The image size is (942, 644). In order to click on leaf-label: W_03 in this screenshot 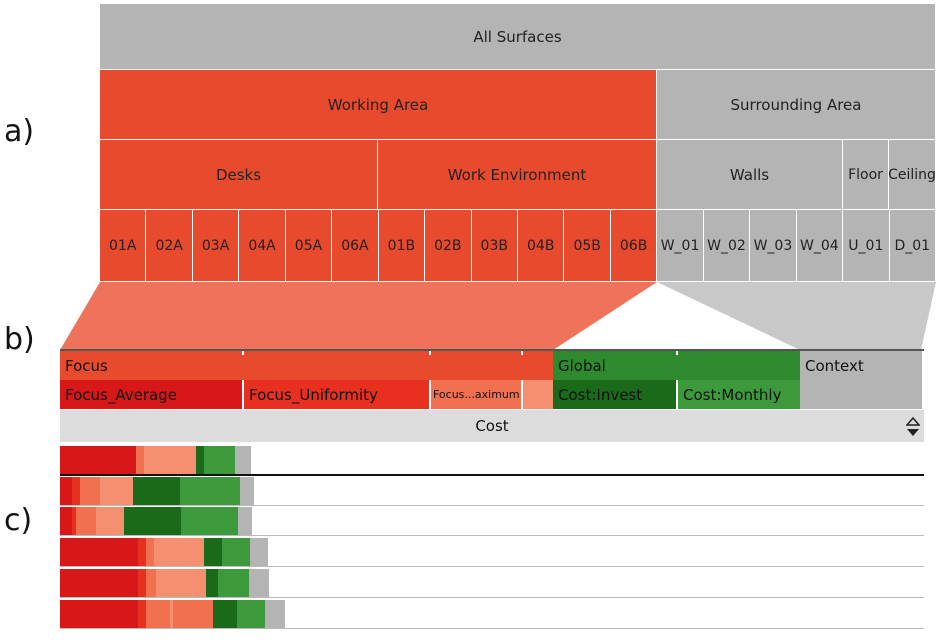, I will do `click(773, 245)`.